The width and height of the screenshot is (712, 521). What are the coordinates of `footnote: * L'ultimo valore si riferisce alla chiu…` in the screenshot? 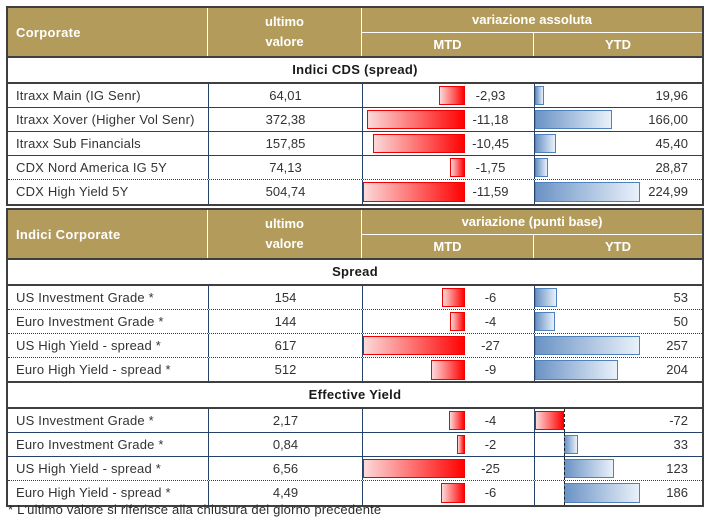 It's located at (195, 509).